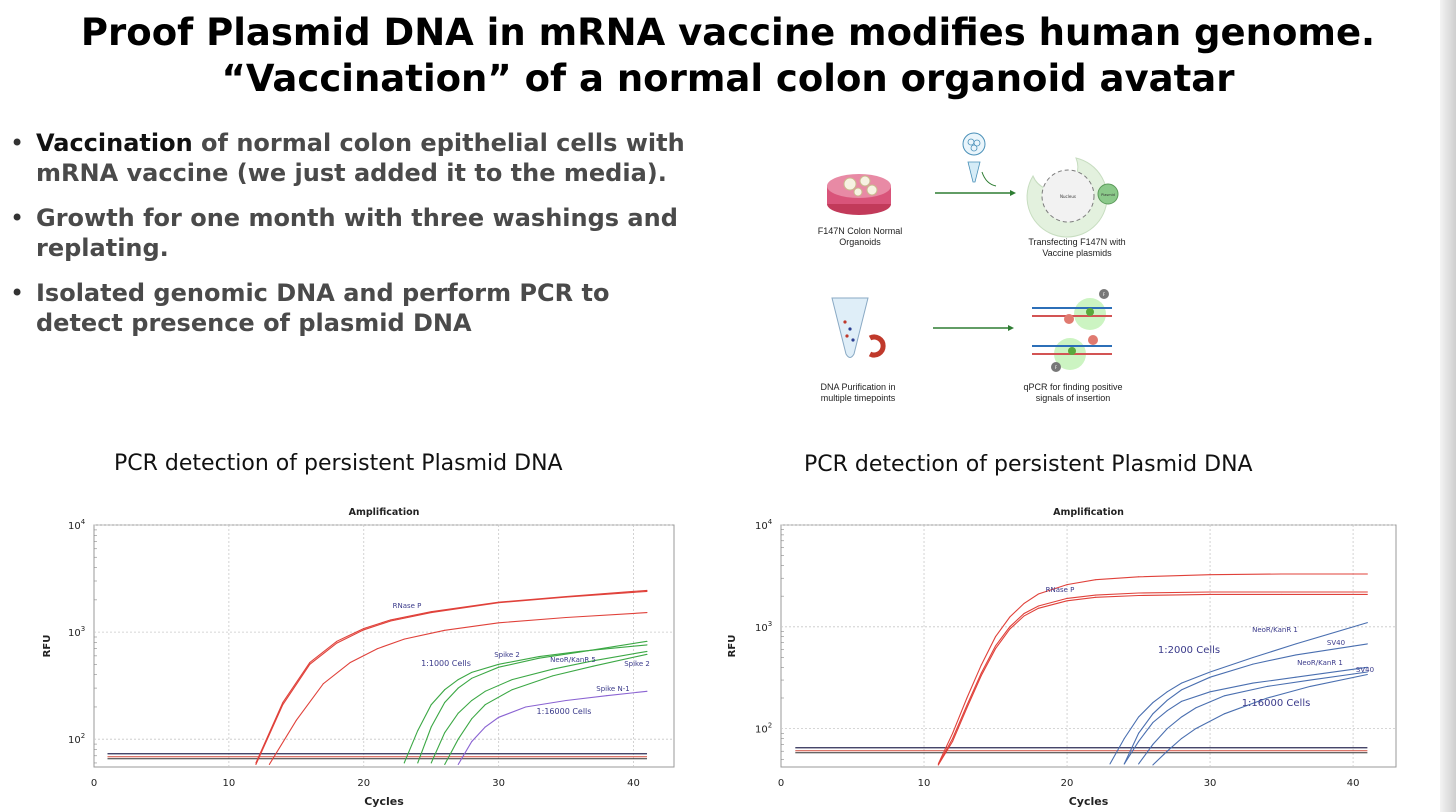  I want to click on panel-title-left: PCR detection of persistent Plasmid DNA, so click(338, 463).